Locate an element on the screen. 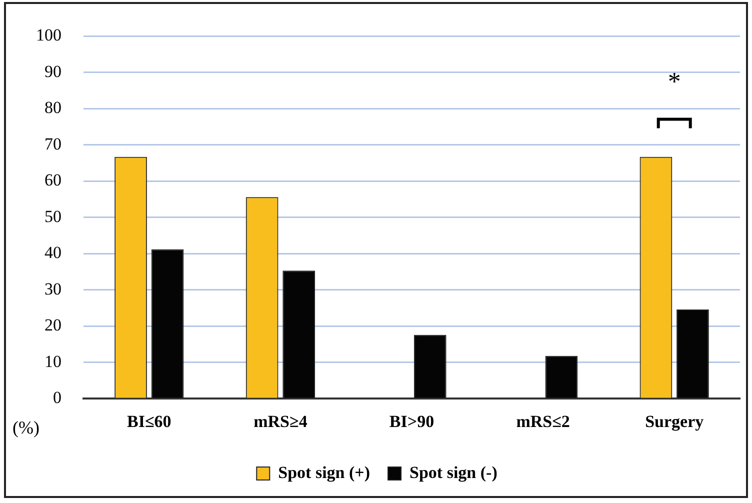  y-tick-label: 40 is located at coordinates (53, 252).